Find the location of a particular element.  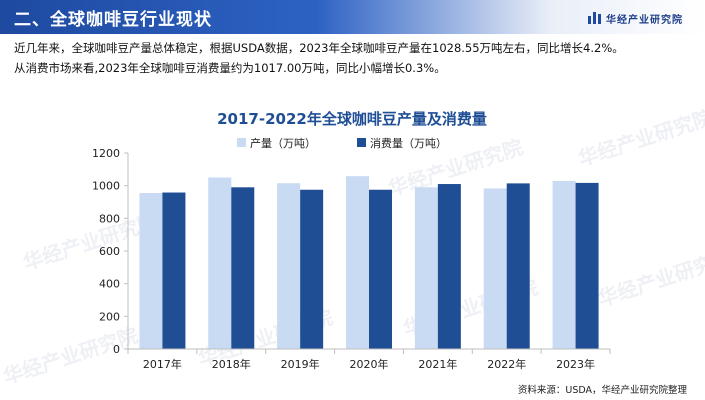

y-tick-label: 400 is located at coordinates (109, 284).